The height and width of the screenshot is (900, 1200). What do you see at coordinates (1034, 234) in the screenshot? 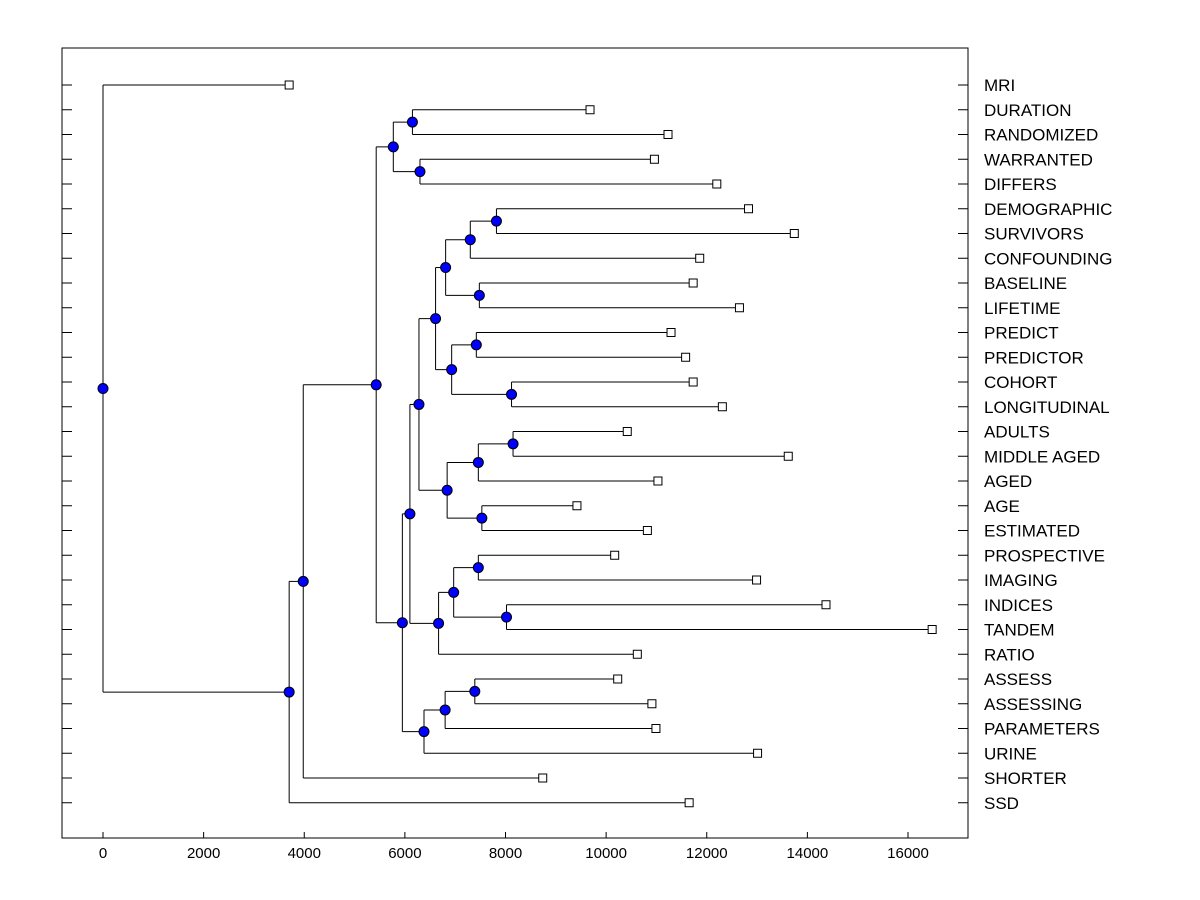
I see `leaf-label-6: SURVIVORS` at bounding box center [1034, 234].